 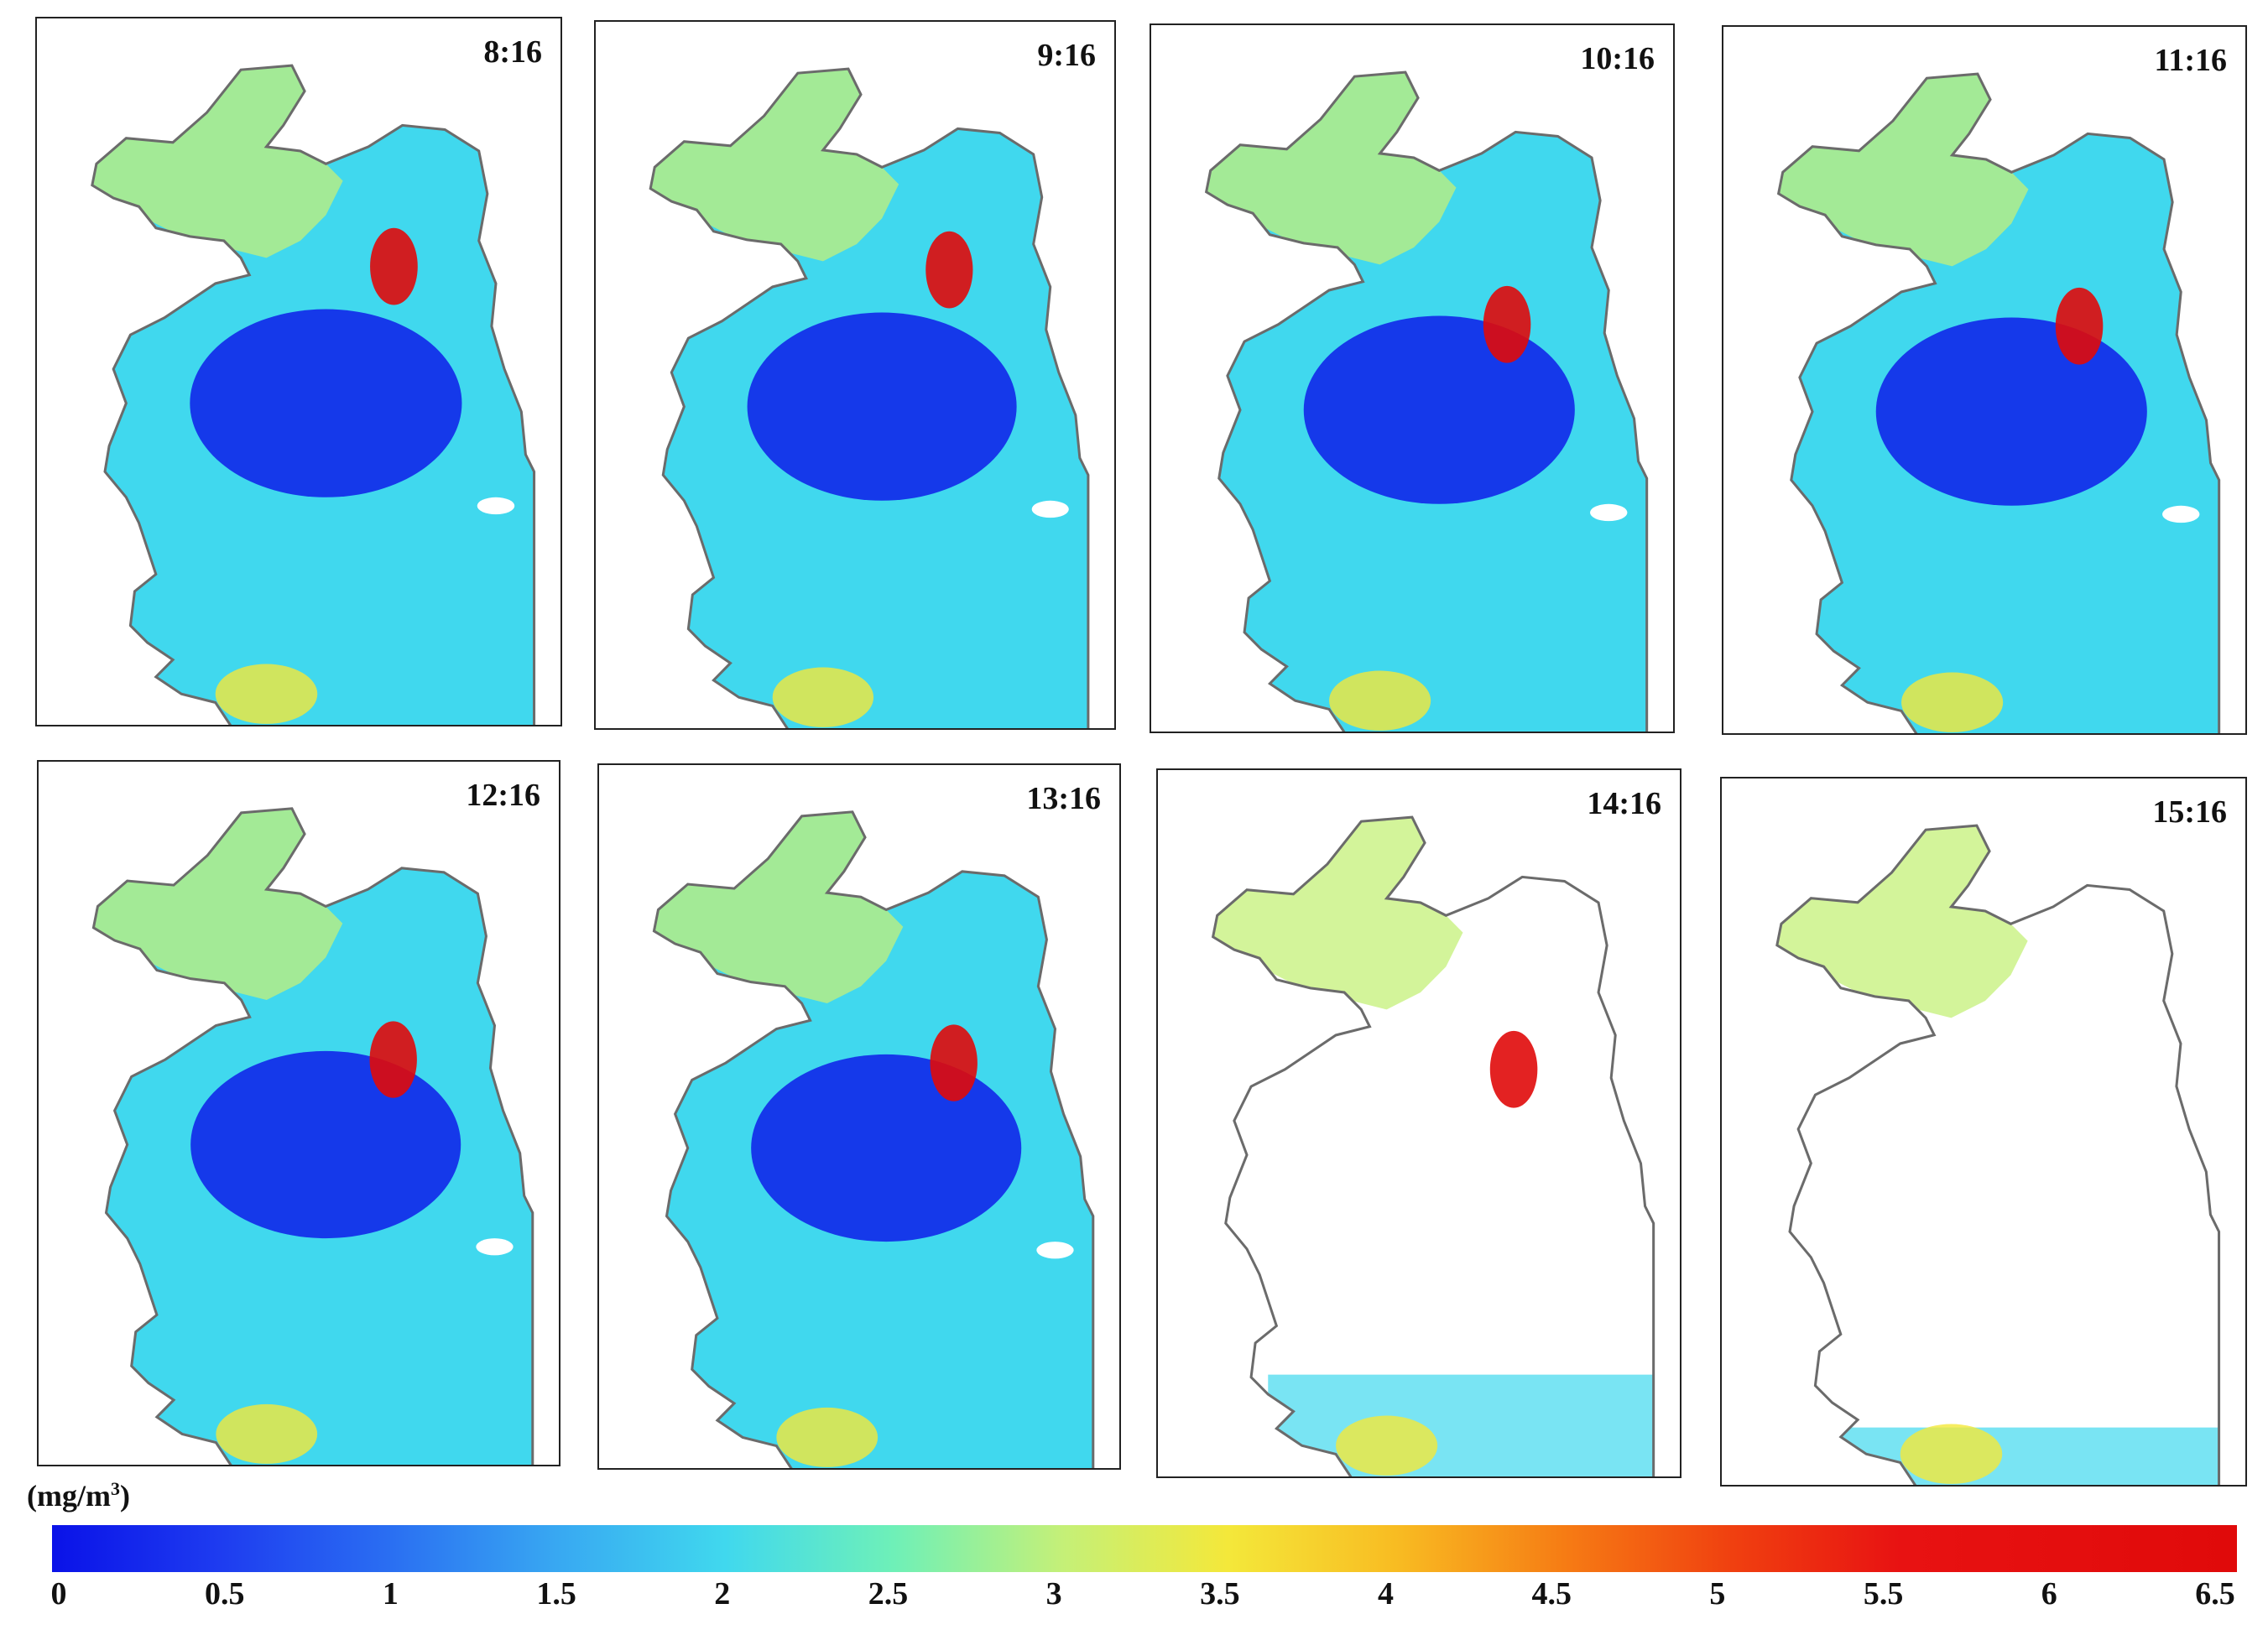 What do you see at coordinates (2191, 60) in the screenshot?
I see `timestamp-label: 11:16` at bounding box center [2191, 60].